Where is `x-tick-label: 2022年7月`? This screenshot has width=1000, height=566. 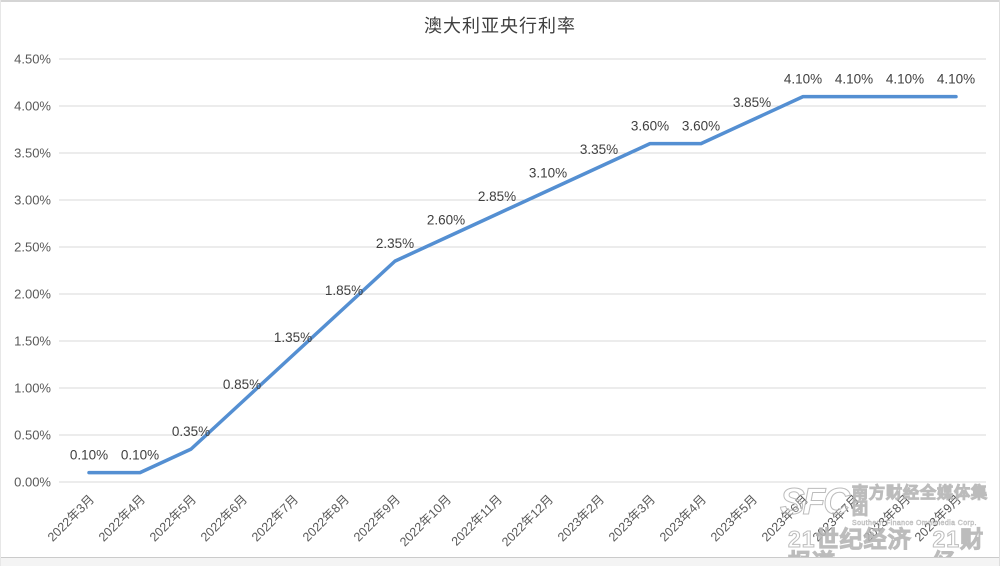 x-tick-label: 2022年7月 is located at coordinates (275, 518).